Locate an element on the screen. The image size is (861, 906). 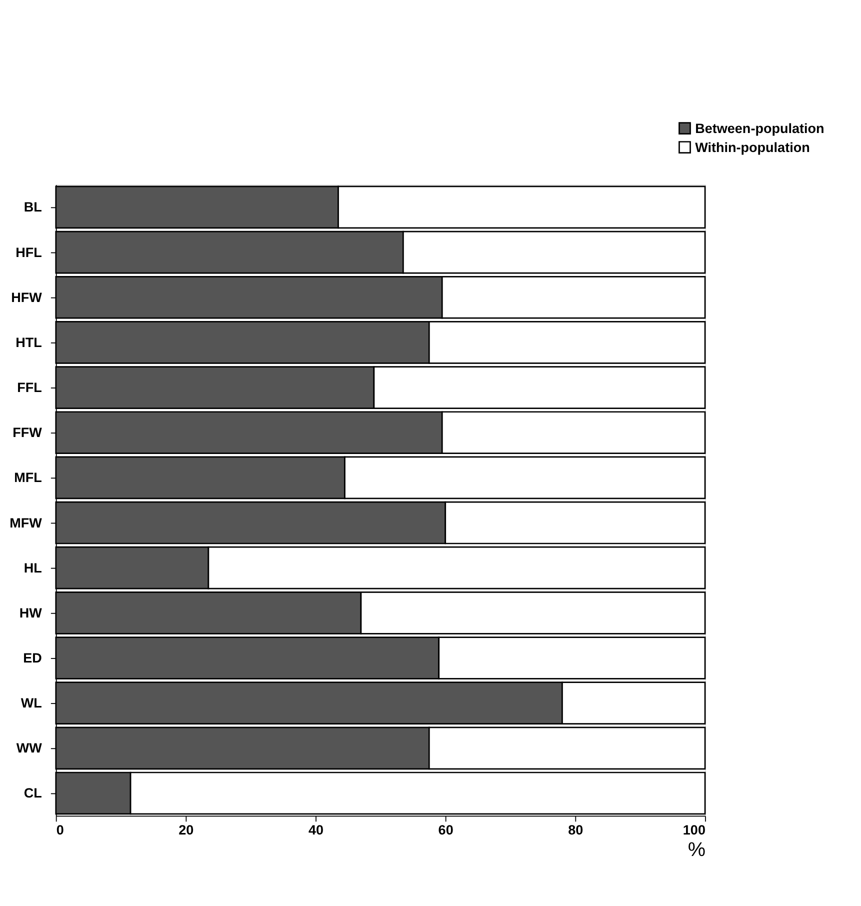
y-tick-label: ED is located at coordinates (32, 658).